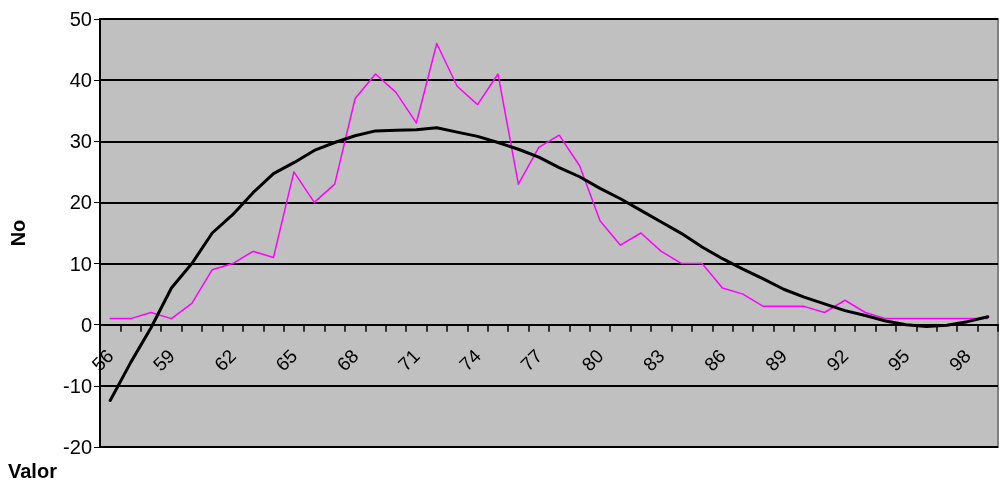  What do you see at coordinates (960, 360) in the screenshot?
I see `x-tick-label: 98` at bounding box center [960, 360].